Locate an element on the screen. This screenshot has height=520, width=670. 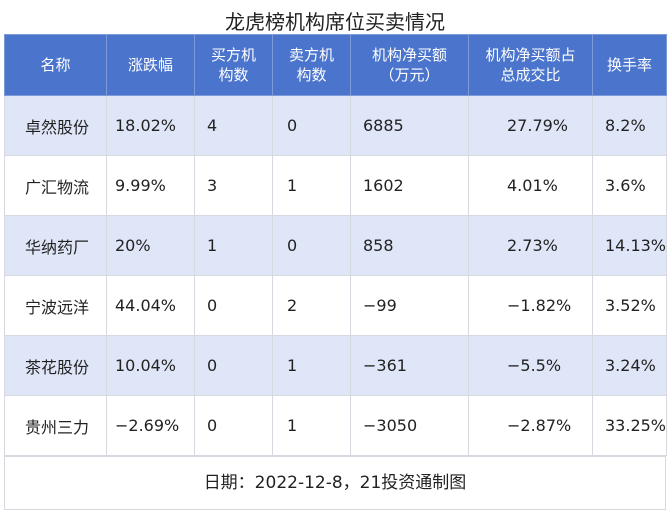
cell-turnover: 3.6% is located at coordinates (629, 185).